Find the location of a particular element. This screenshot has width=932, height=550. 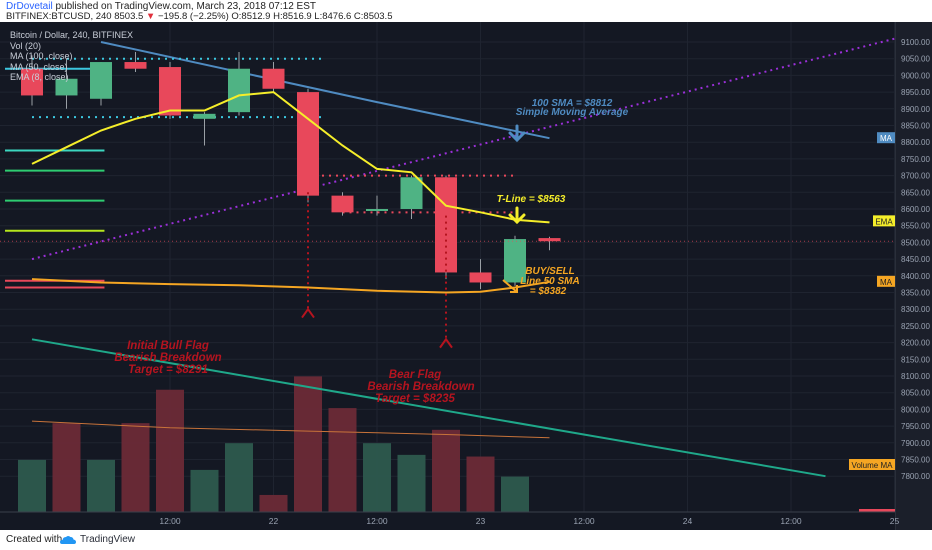

down-arrow-icon: ▼ is located at coordinates (150, 16).